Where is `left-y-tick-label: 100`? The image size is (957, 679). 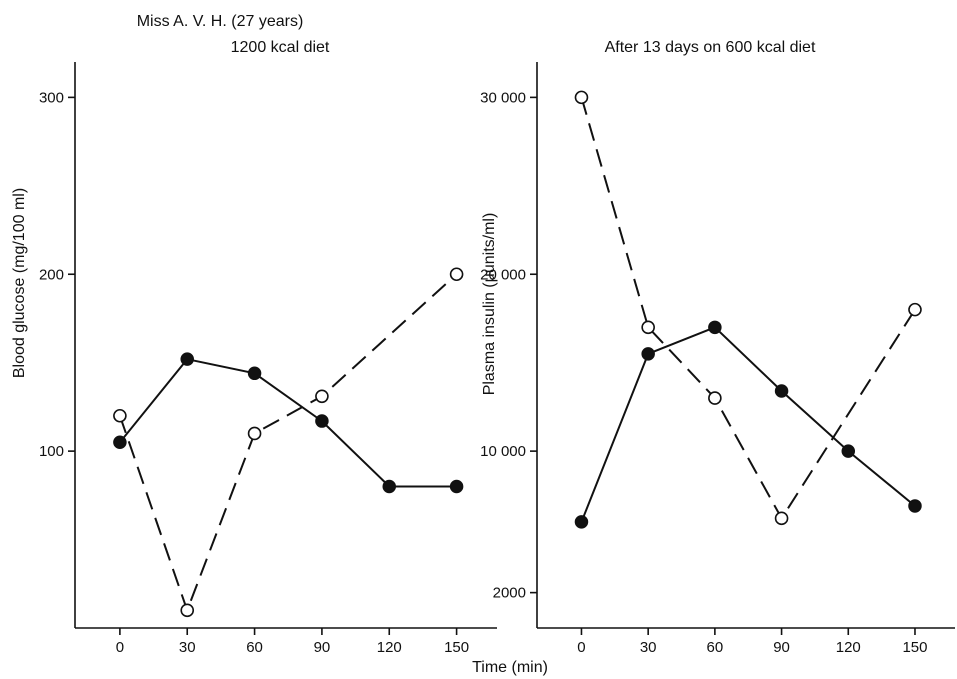 left-y-tick-label: 100 is located at coordinates (51, 451).